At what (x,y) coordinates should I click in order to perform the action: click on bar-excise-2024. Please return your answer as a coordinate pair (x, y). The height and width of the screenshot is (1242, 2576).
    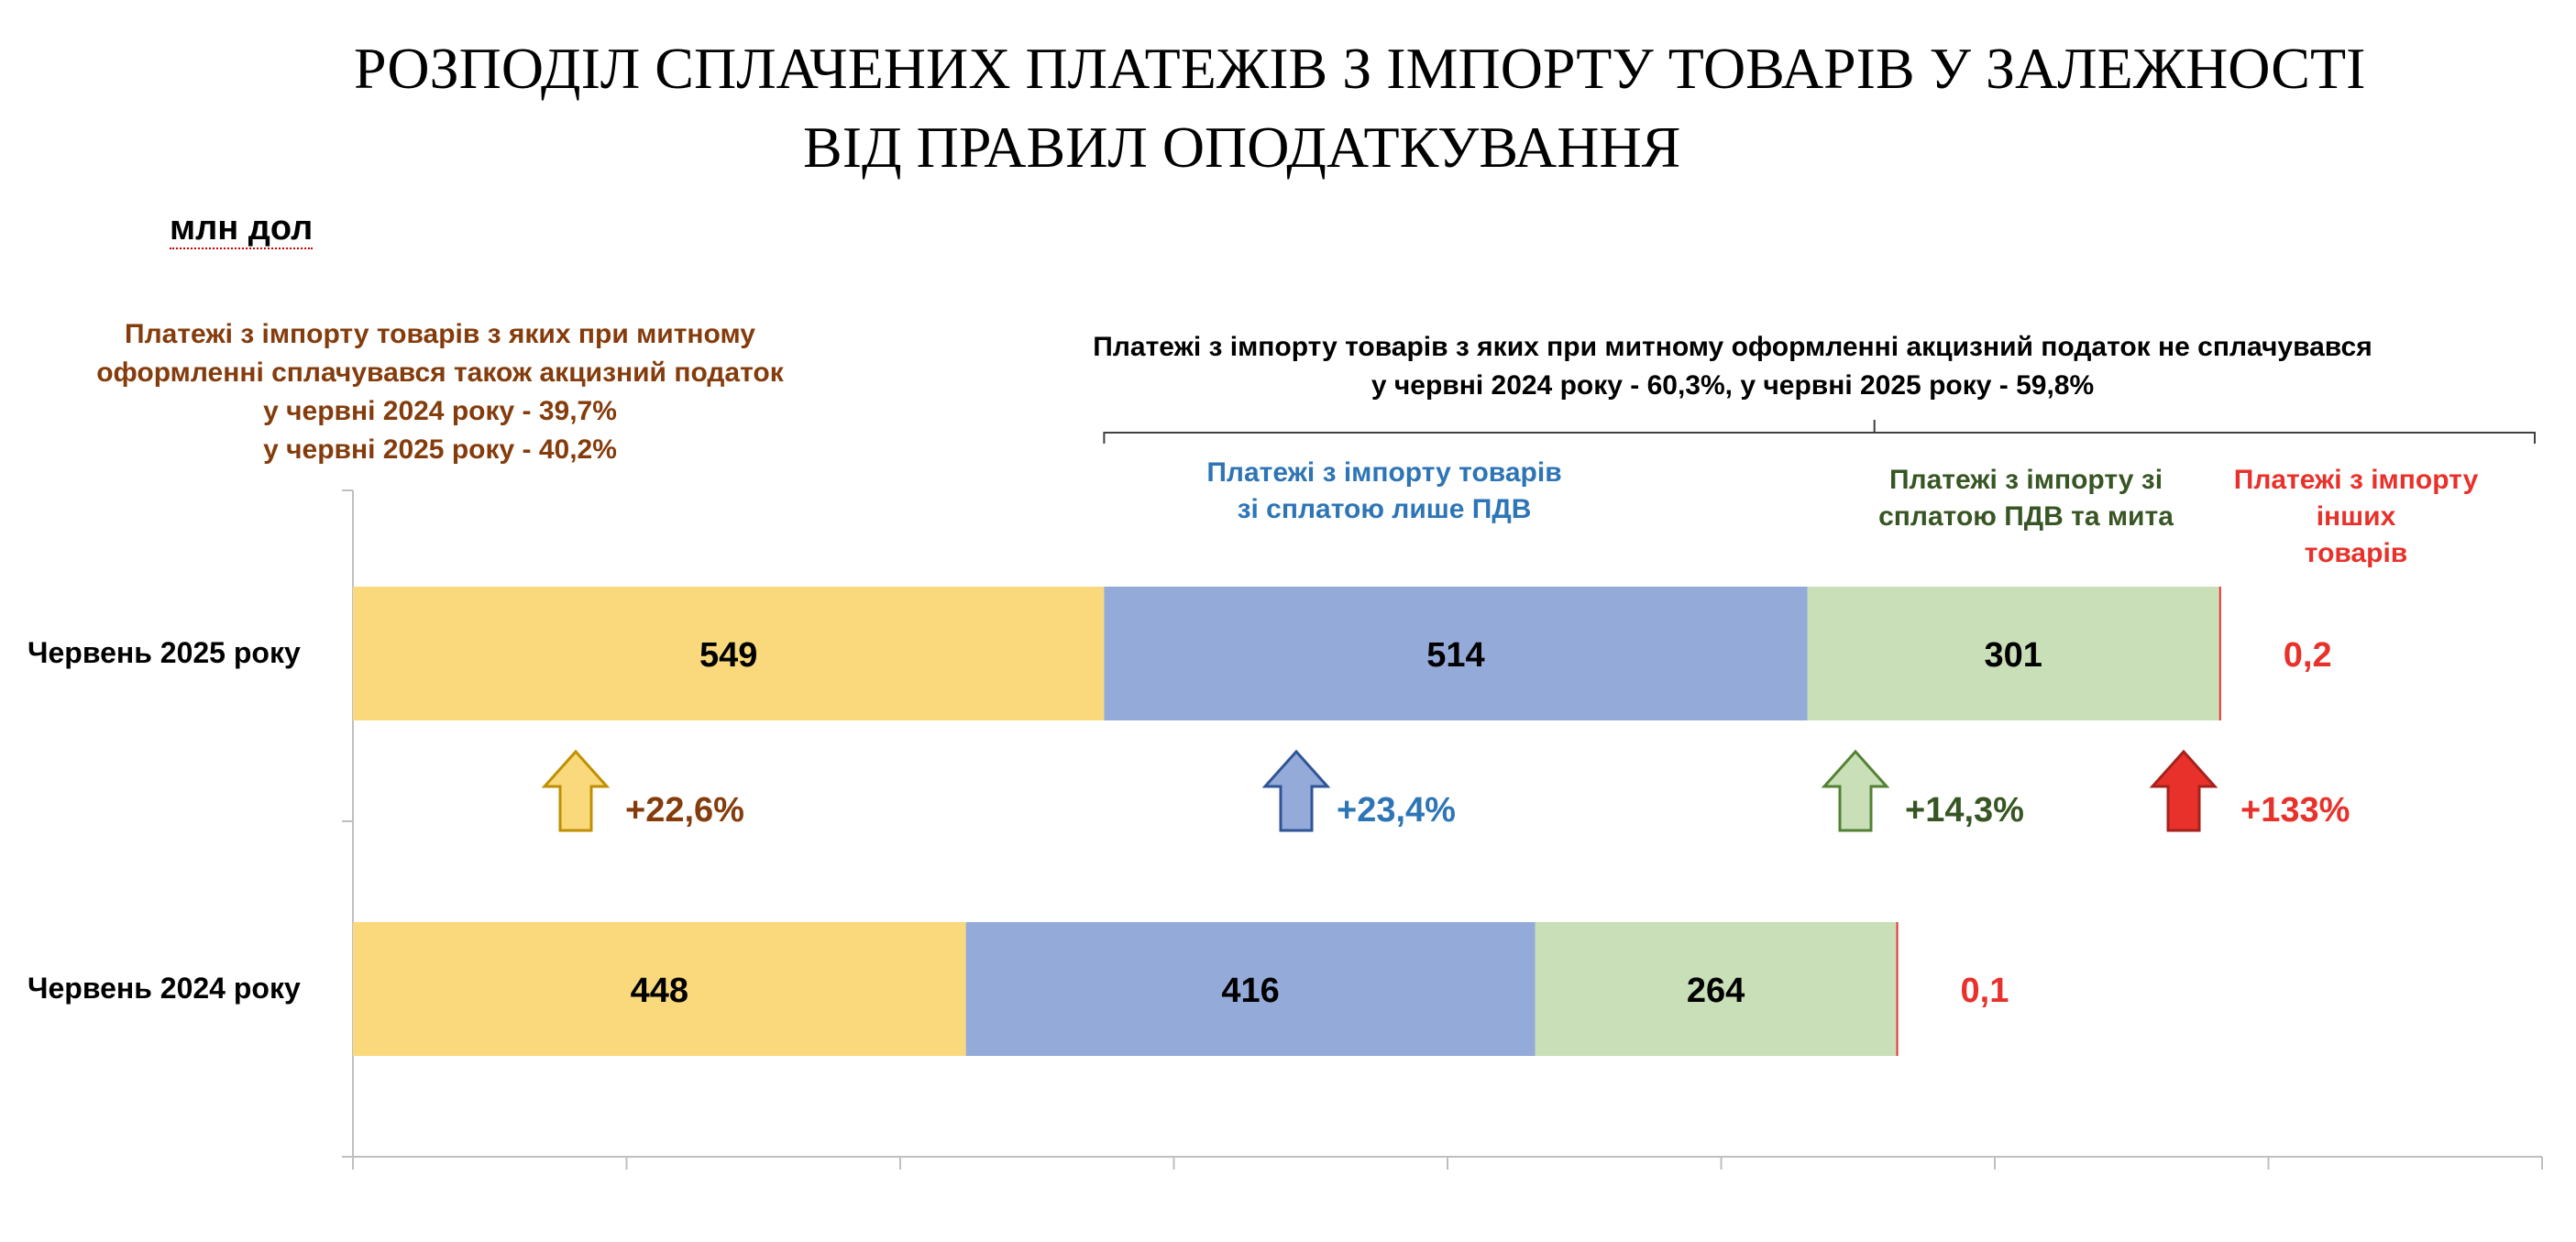
    Looking at the image, I should click on (659, 989).